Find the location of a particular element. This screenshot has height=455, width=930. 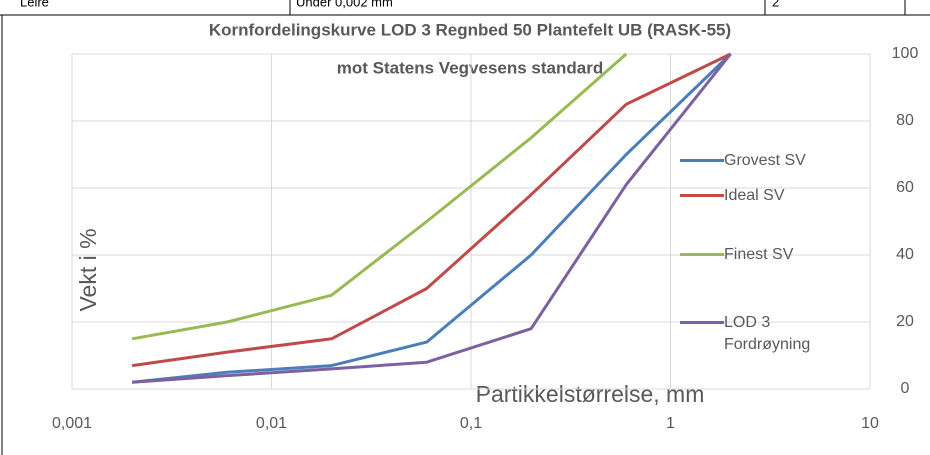

x-tick-label: 1 is located at coordinates (670, 423).